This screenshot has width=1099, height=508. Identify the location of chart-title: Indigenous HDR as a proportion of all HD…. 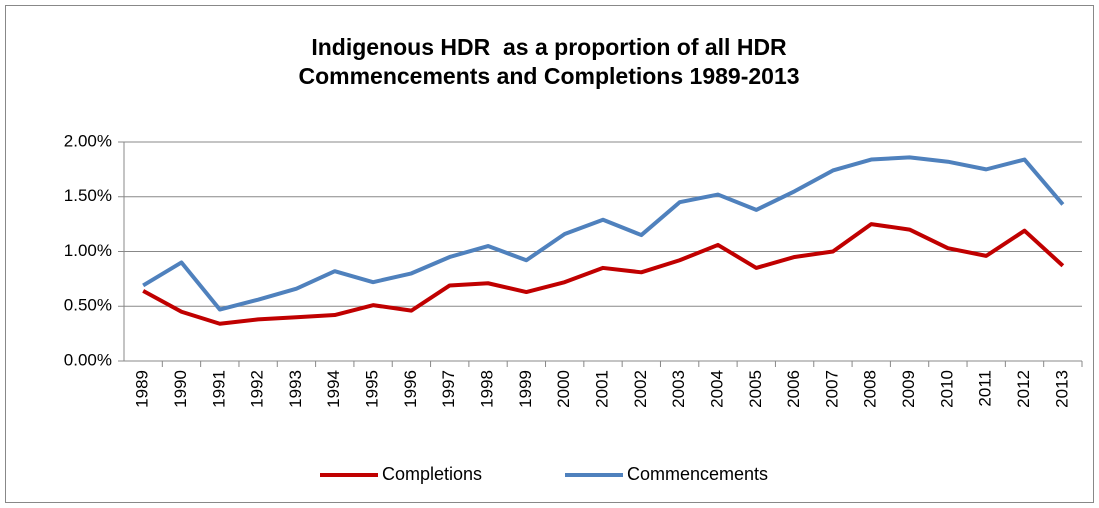
(549, 47).